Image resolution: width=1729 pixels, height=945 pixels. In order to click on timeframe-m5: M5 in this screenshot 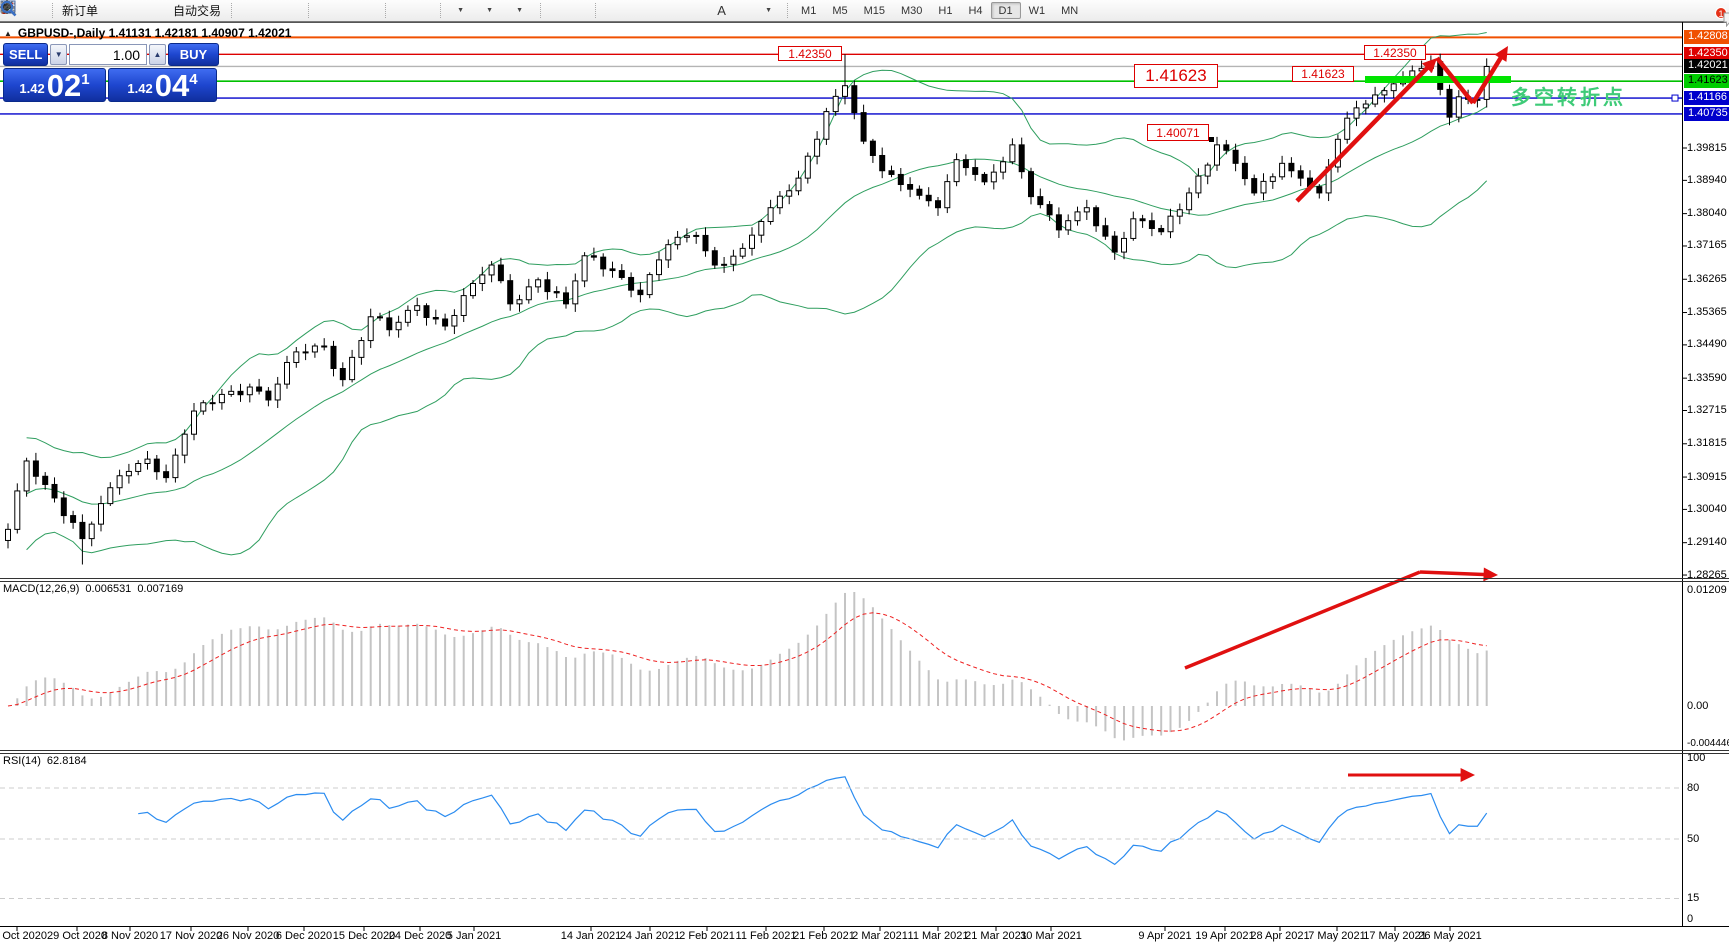, I will do `click(840, 10)`.